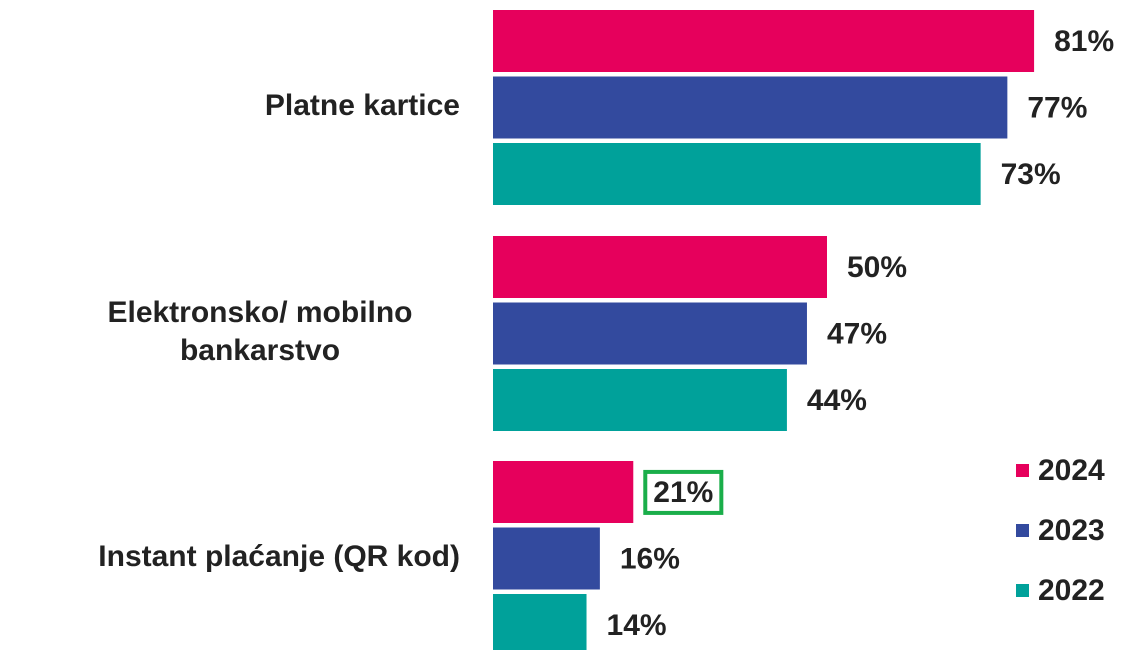 The height and width of the screenshot is (650, 1130). What do you see at coordinates (650, 558) in the screenshot?
I see `value-label: 16%` at bounding box center [650, 558].